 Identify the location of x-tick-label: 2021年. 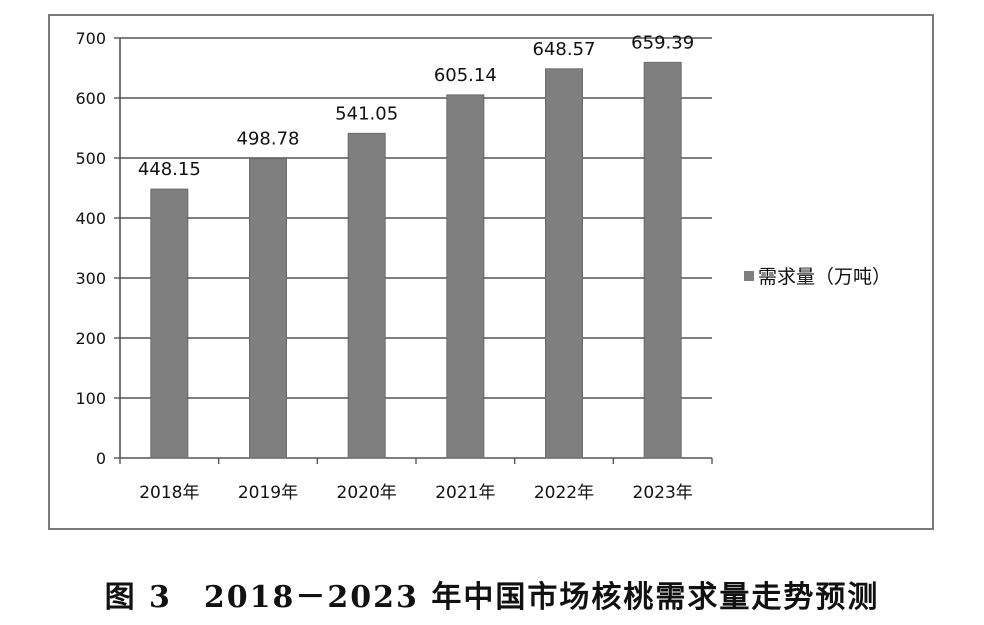
(465, 493).